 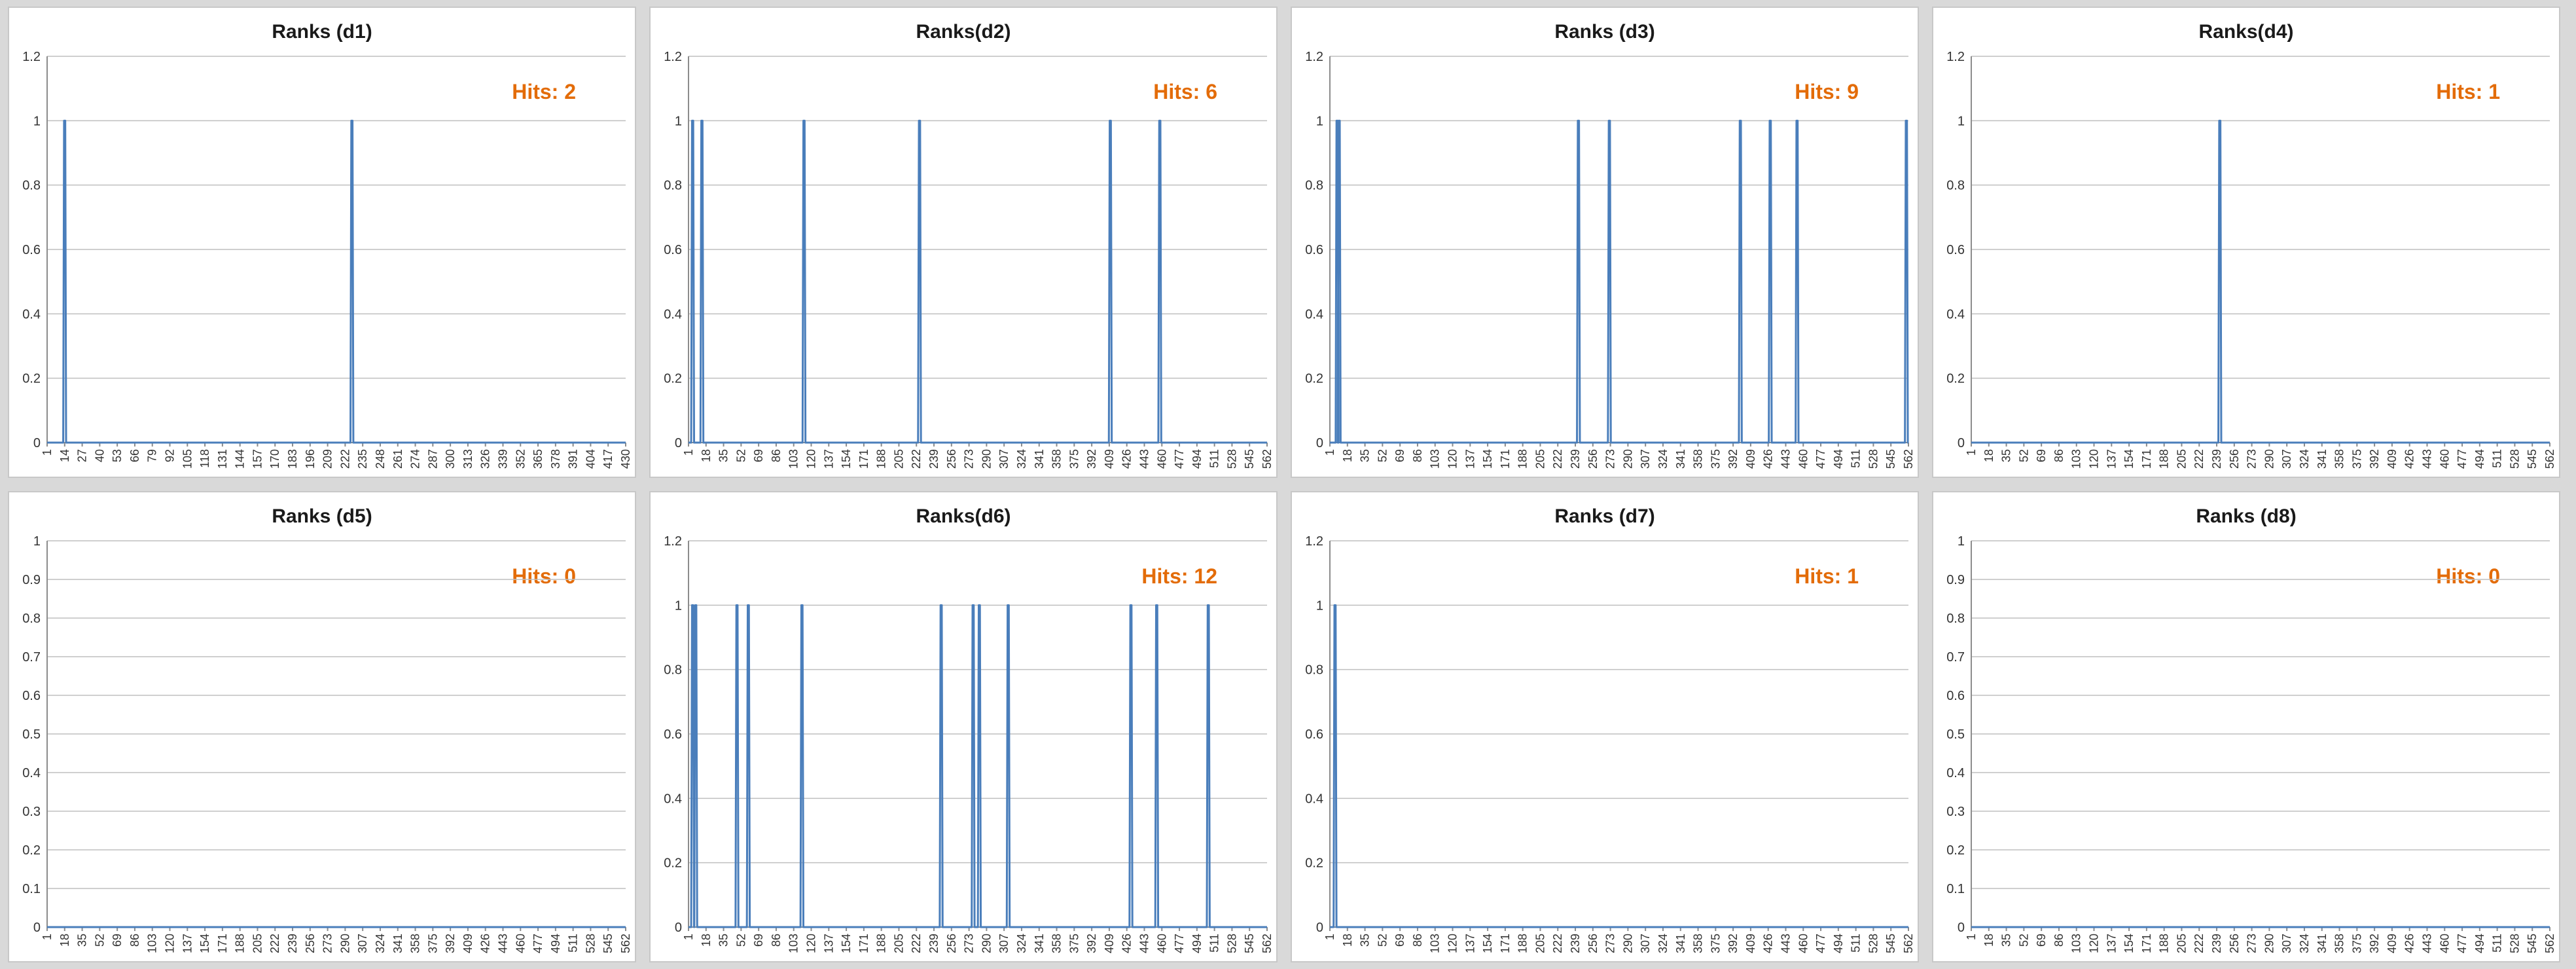 I want to click on x-tick-label: 66, so click(x=134, y=456).